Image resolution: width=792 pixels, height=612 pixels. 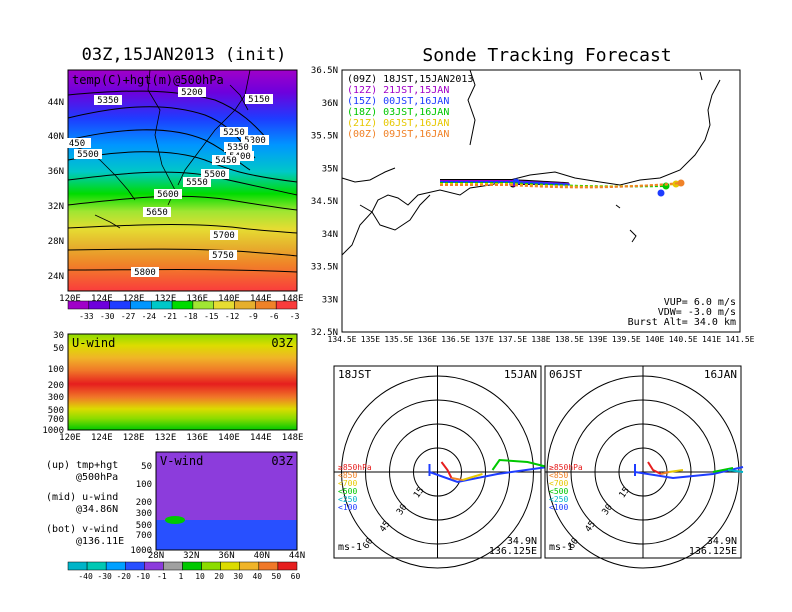 What do you see at coordinates (181, 576) in the screenshot?
I see `colorbar-label: 1` at bounding box center [181, 576].